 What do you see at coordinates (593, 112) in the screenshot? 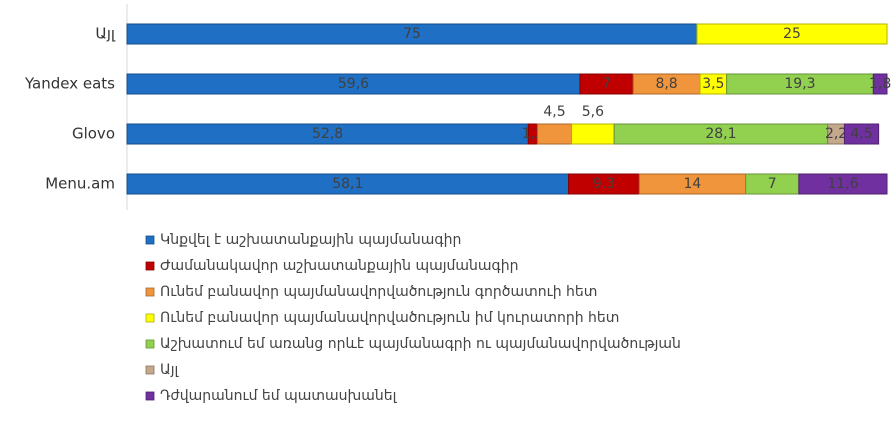
I see `data-label: 5,6` at bounding box center [593, 112].